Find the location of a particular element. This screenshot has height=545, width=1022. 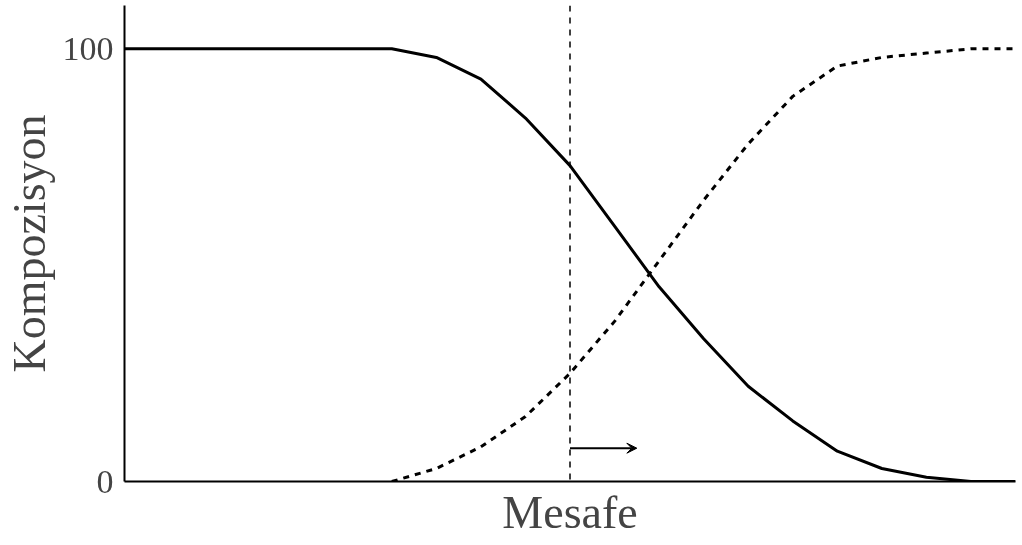

x-axis-title: Mesafe is located at coordinates (570, 512).